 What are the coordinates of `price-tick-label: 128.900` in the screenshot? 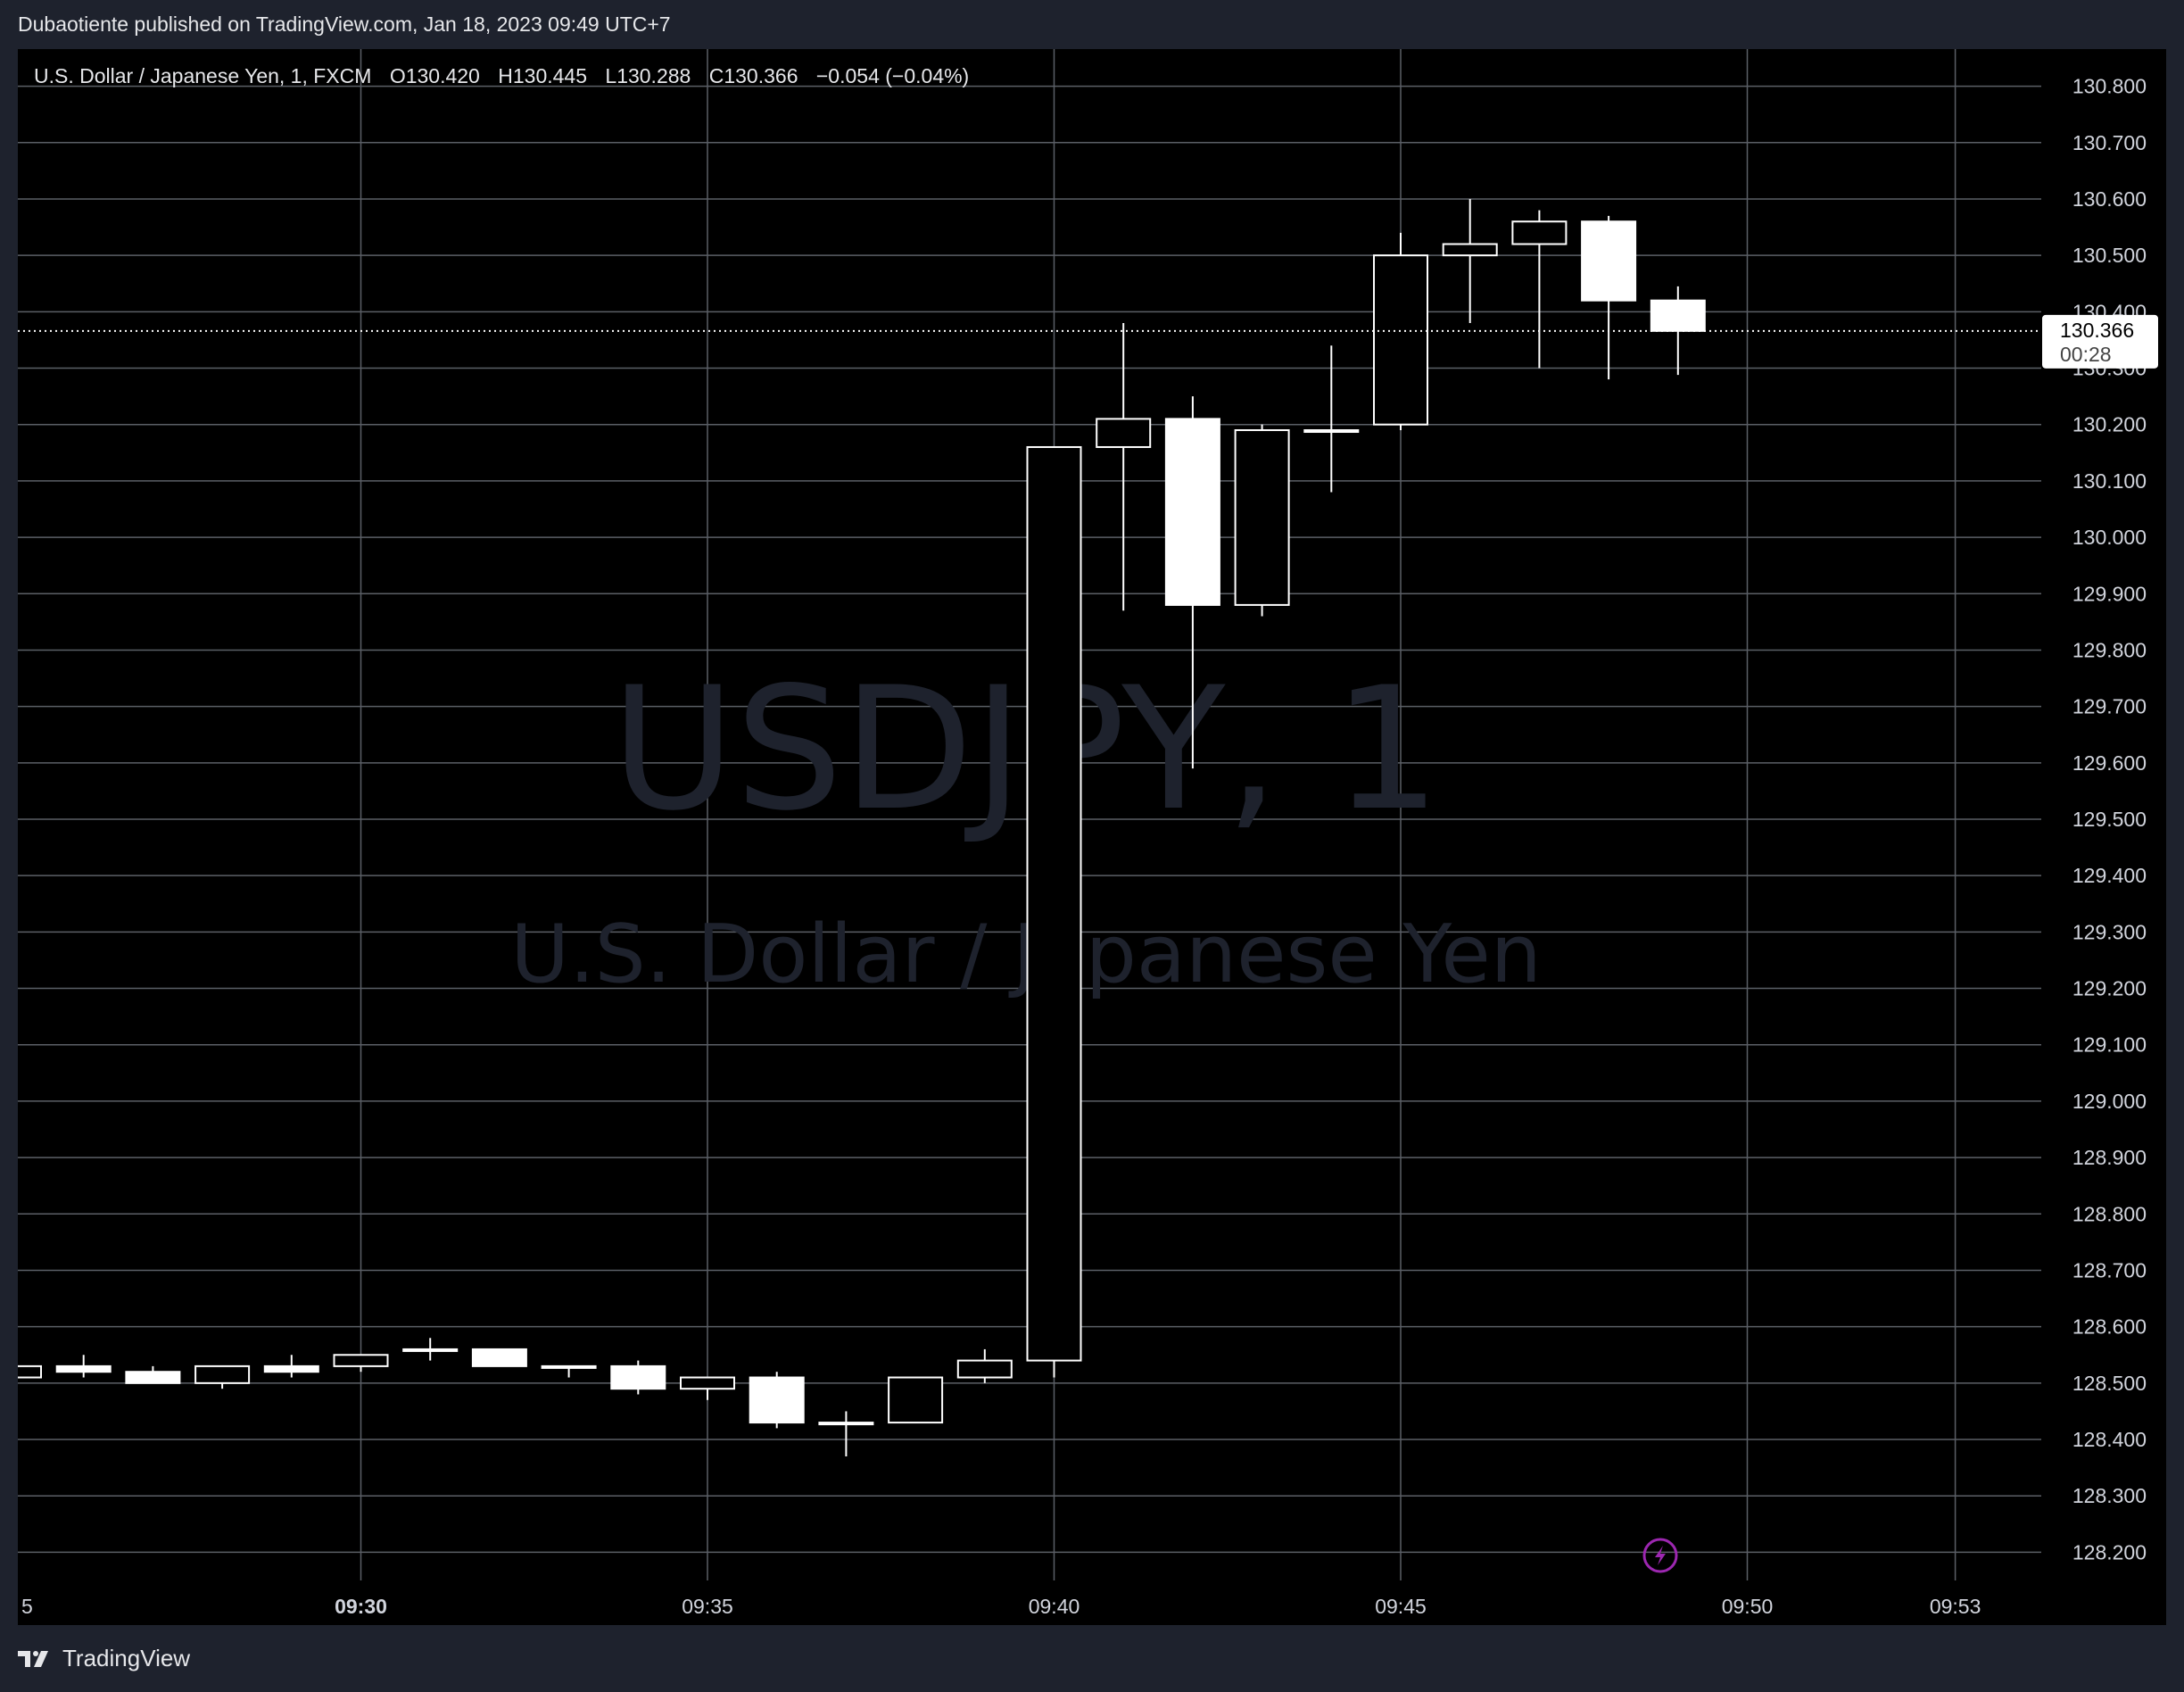 It's located at (2109, 1157).